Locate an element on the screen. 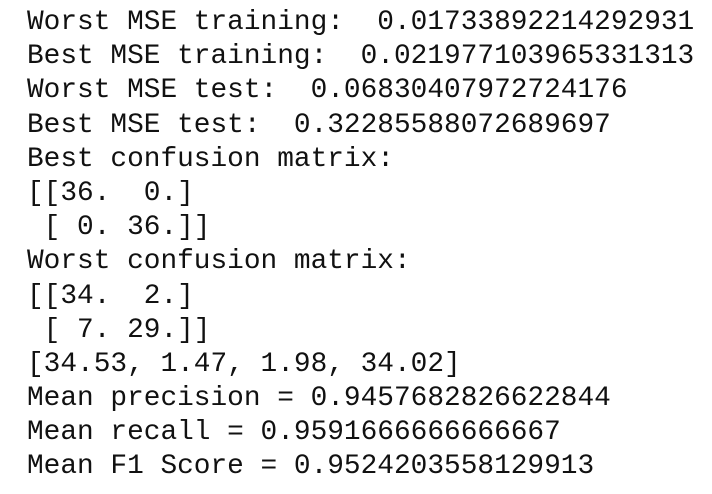  output-line: Best MSE training: 0.021977103965331313 is located at coordinates (361, 57).